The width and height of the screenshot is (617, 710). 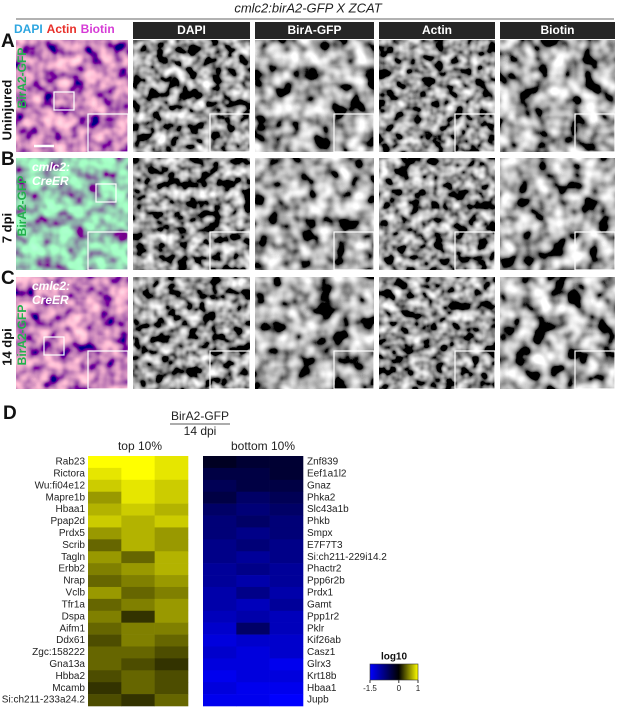 What do you see at coordinates (320, 593) in the screenshot?
I see `gene-label: Prdx1` at bounding box center [320, 593].